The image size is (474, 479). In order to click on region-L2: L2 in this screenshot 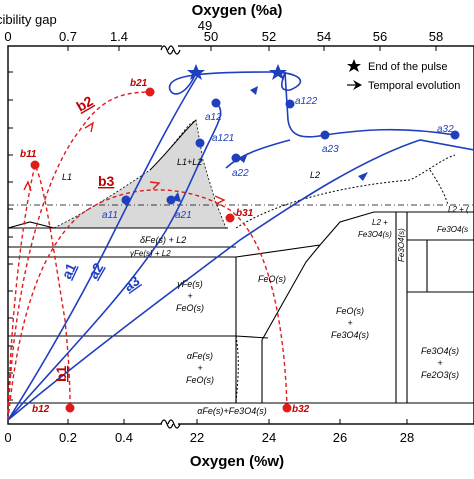, I will do `click(315, 175)`.